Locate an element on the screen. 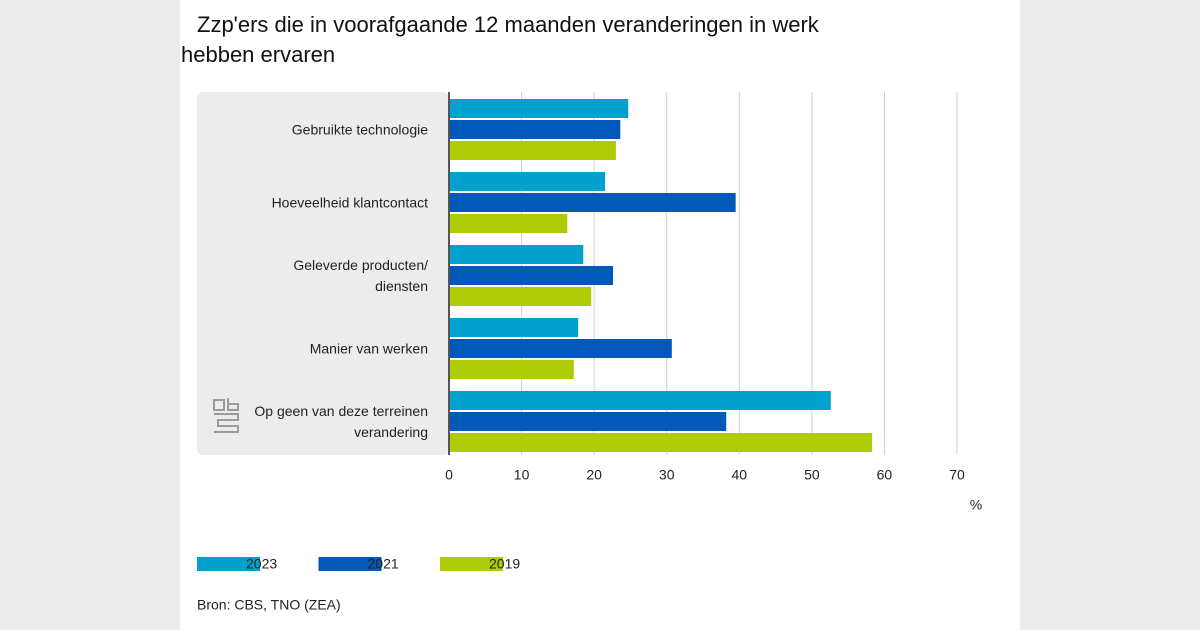 The height and width of the screenshot is (630, 1200). x-tick-label: 10 is located at coordinates (522, 475).